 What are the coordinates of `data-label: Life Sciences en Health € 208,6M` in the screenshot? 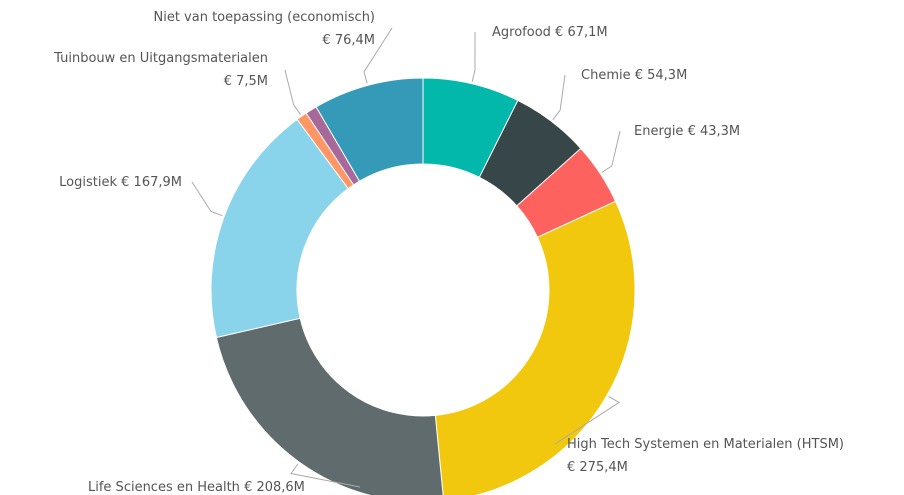 It's located at (196, 487).